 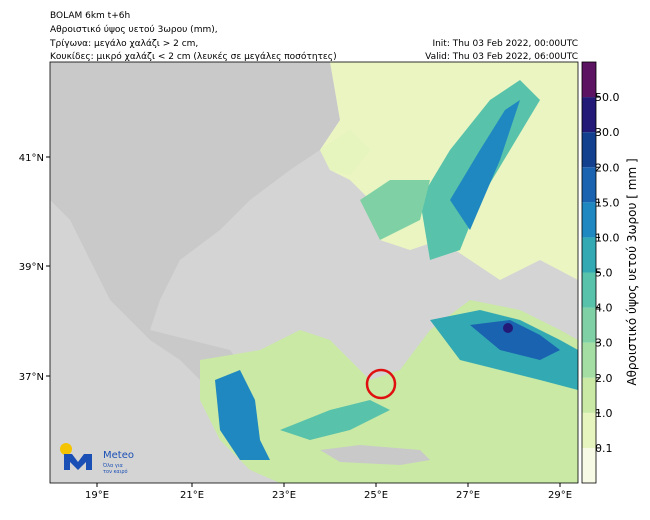 I want to click on lat-label: 41°N, so click(x=31, y=158).